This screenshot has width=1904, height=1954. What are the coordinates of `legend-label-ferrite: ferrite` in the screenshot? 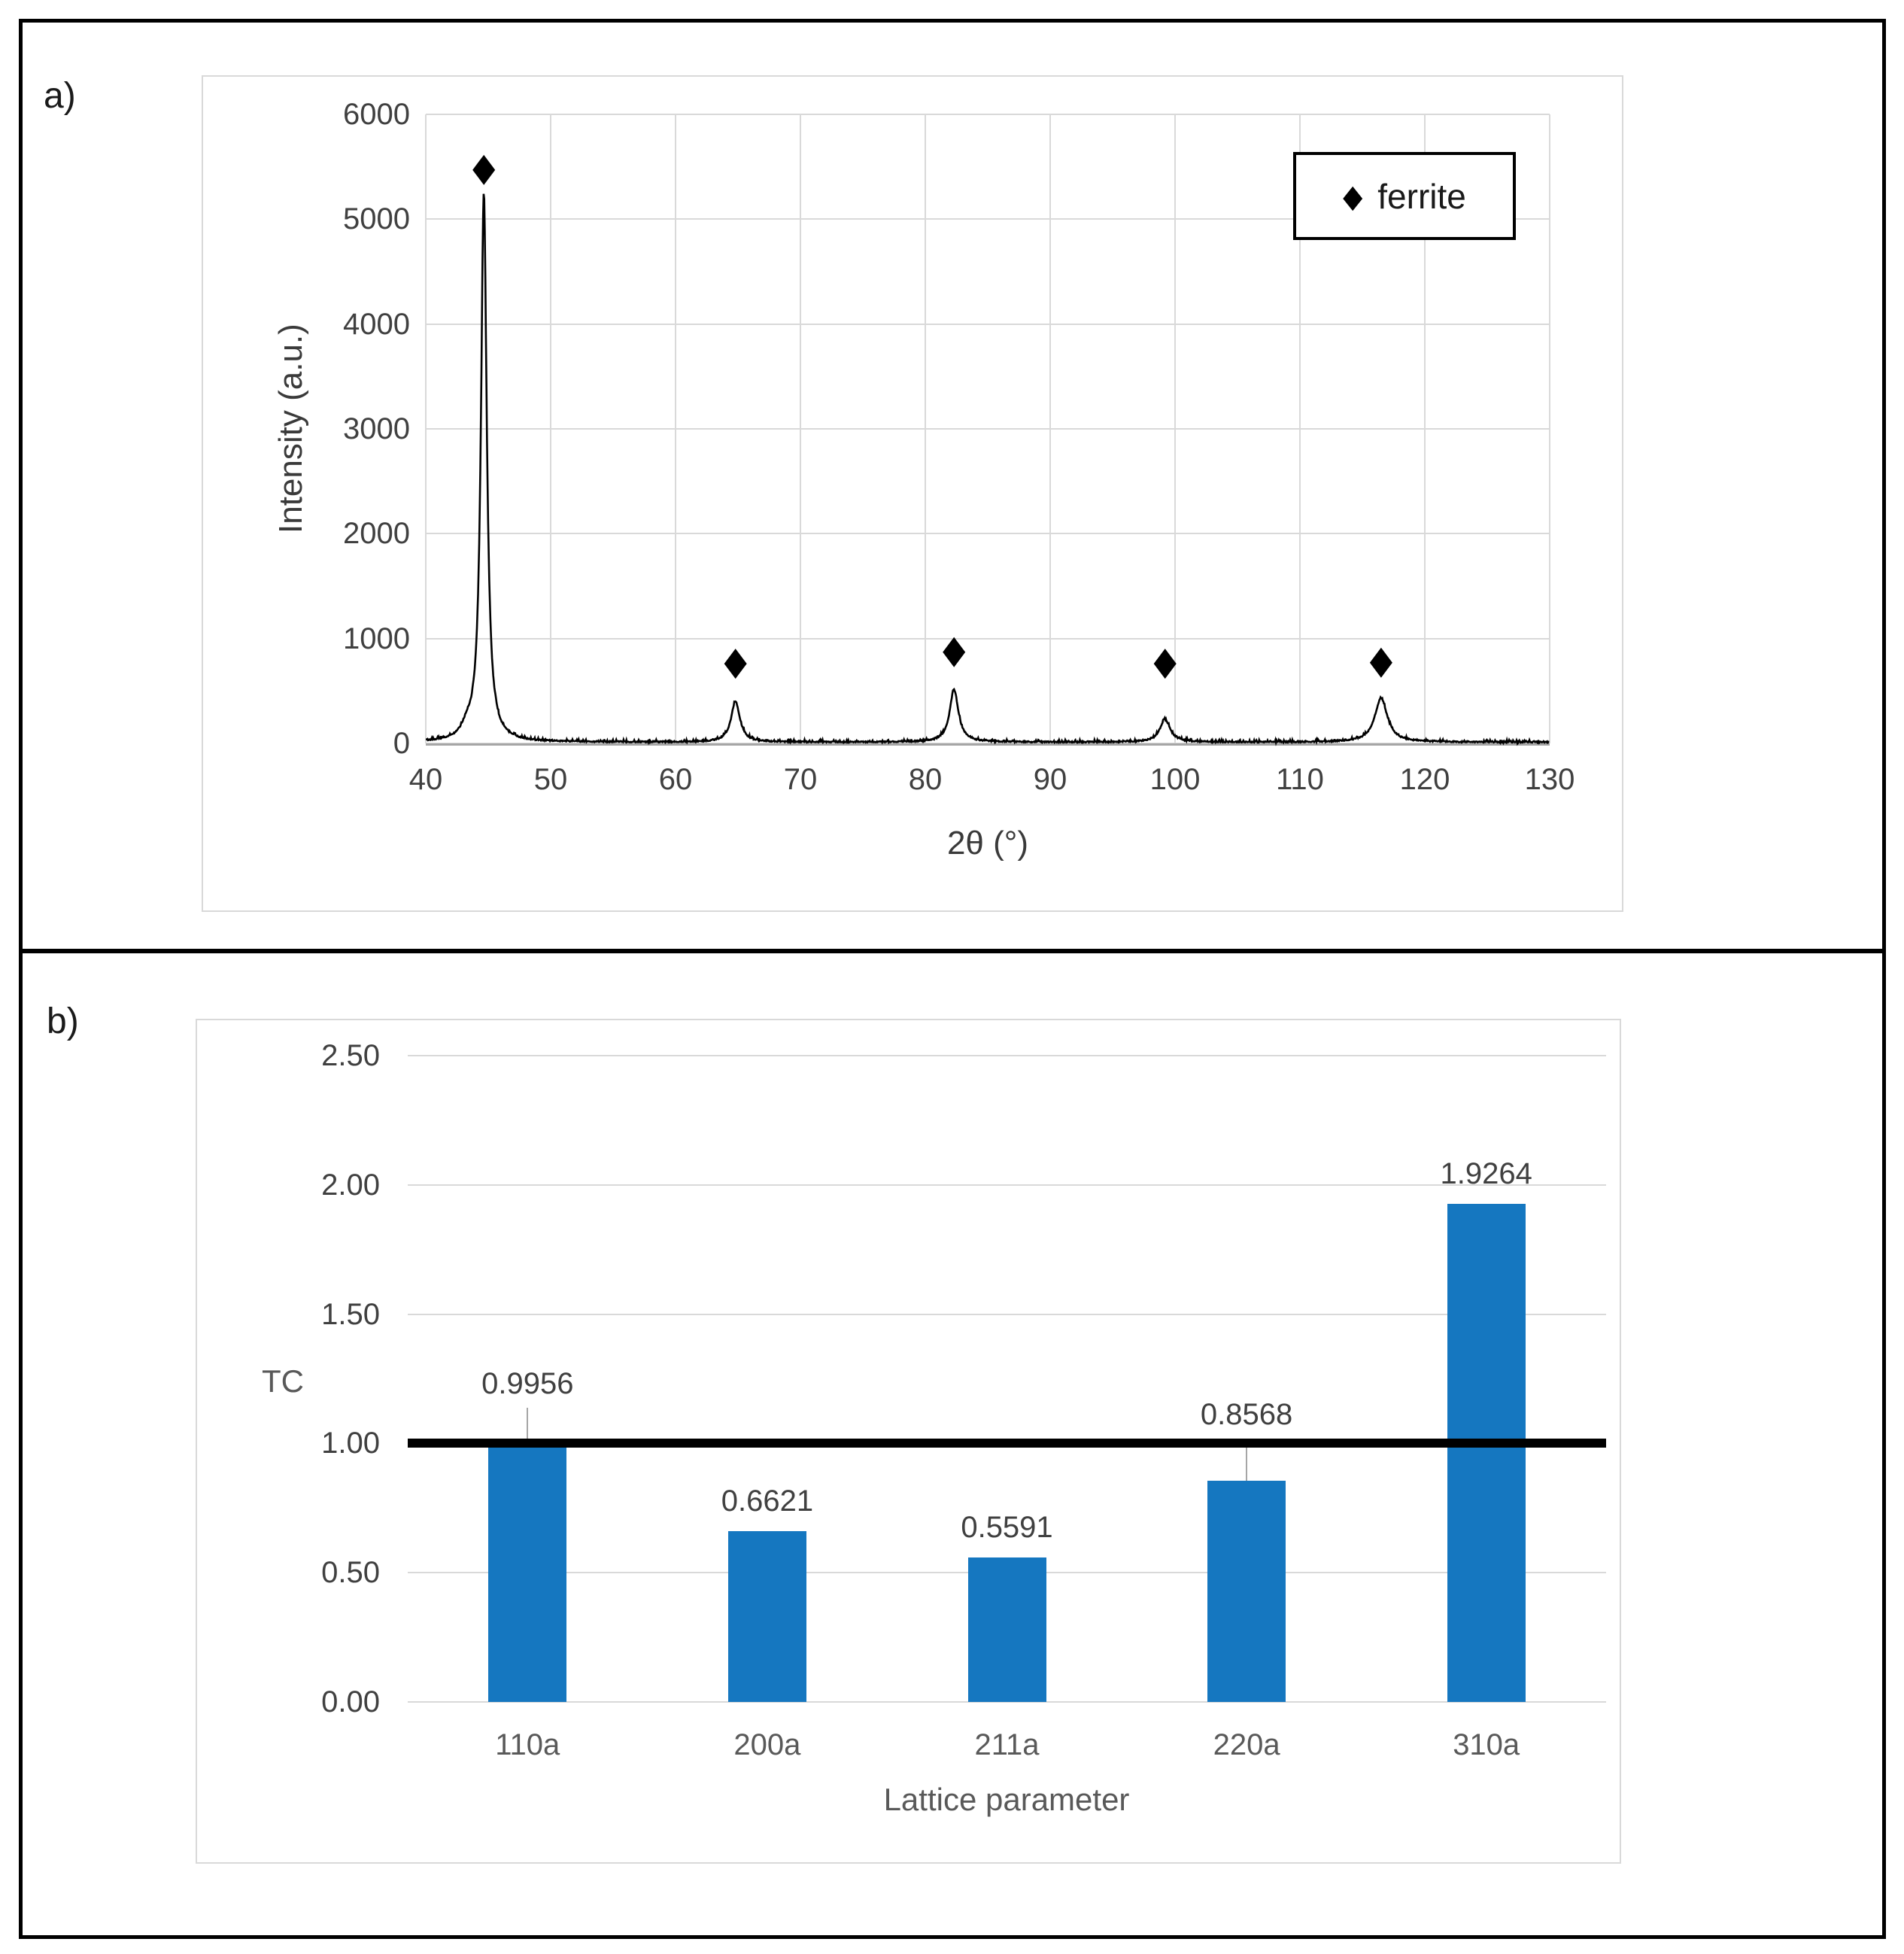 It's located at (1421, 196).